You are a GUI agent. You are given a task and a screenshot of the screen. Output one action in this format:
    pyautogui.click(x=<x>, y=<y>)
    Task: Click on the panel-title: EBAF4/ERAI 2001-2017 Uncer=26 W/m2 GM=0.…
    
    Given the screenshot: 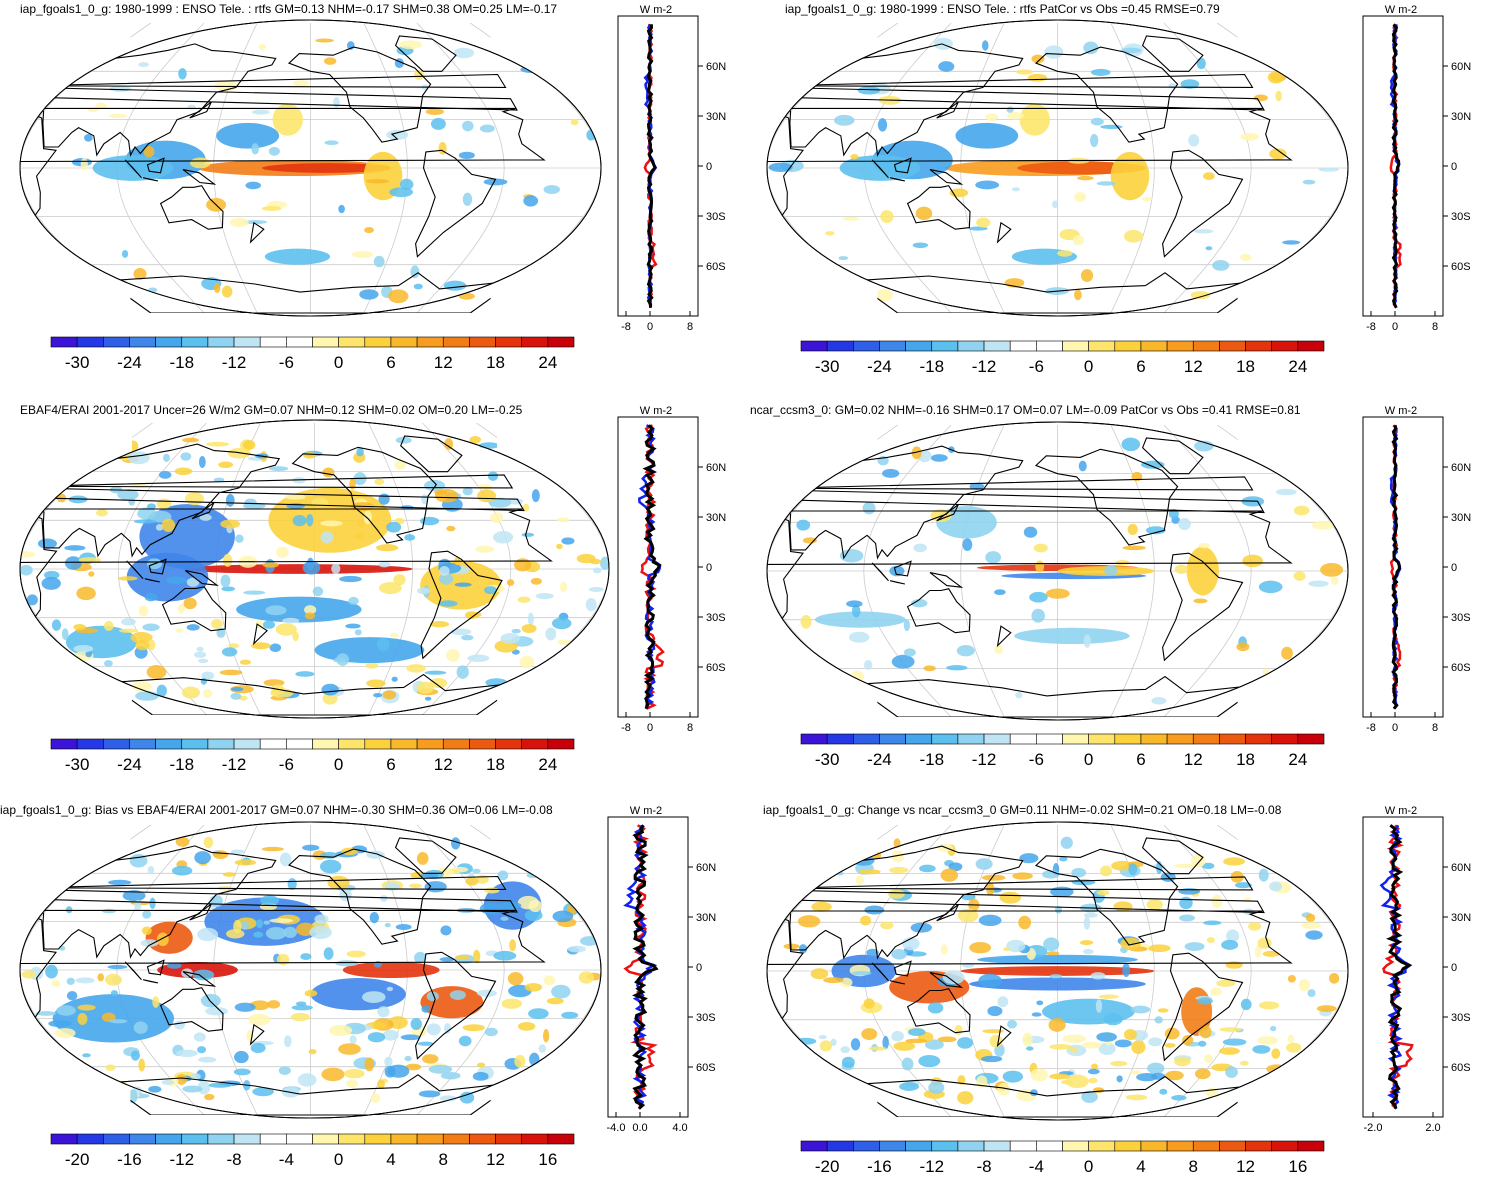 What is the action you would take?
    pyautogui.click(x=271, y=410)
    